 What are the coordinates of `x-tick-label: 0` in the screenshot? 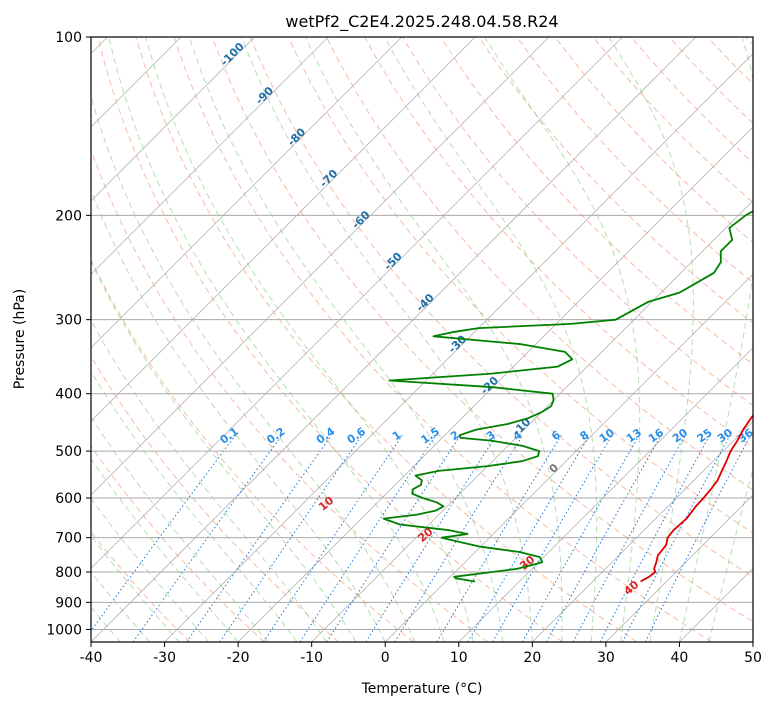 It's located at (385, 658).